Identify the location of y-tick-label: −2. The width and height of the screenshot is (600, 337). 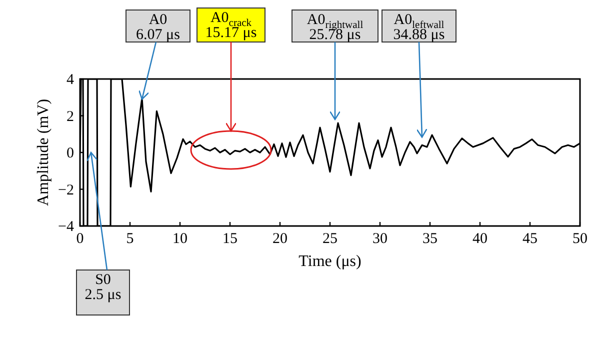
(66, 190).